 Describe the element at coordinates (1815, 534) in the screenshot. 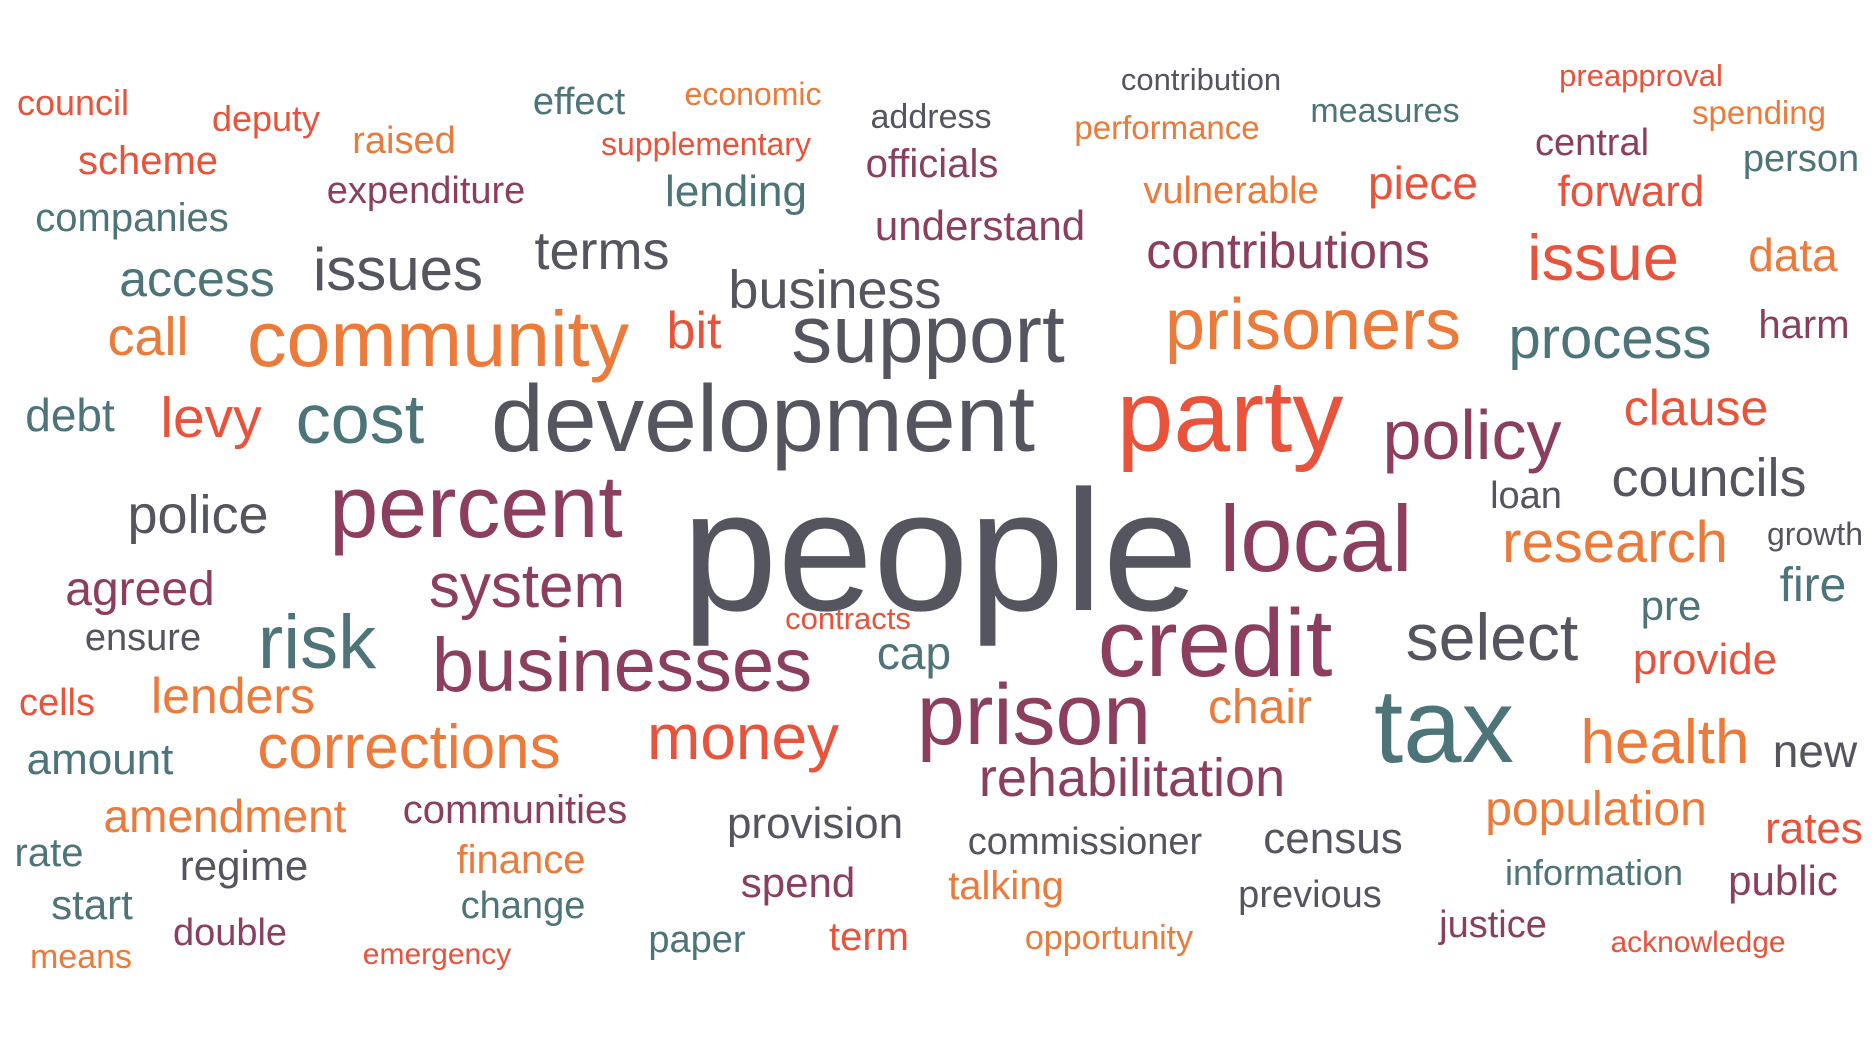

I see `word-growth: growth` at that location.